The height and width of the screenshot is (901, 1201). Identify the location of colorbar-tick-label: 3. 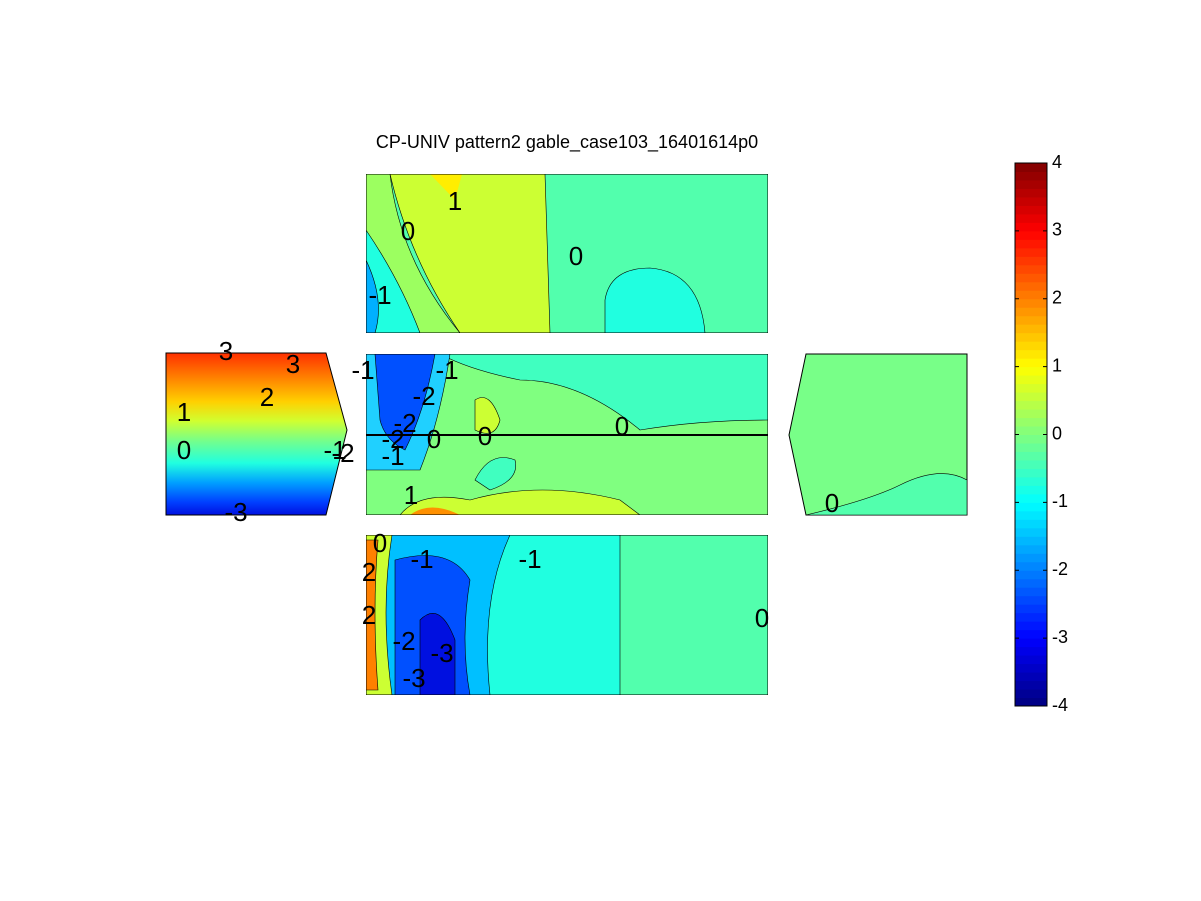
(1057, 230).